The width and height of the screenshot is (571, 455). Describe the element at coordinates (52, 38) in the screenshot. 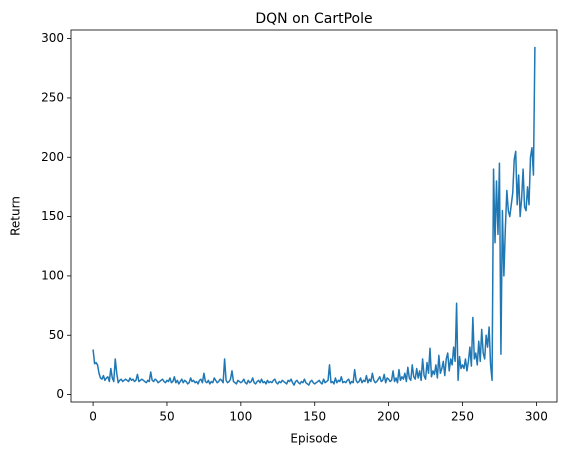

I see `y-tick-label: 300` at that location.